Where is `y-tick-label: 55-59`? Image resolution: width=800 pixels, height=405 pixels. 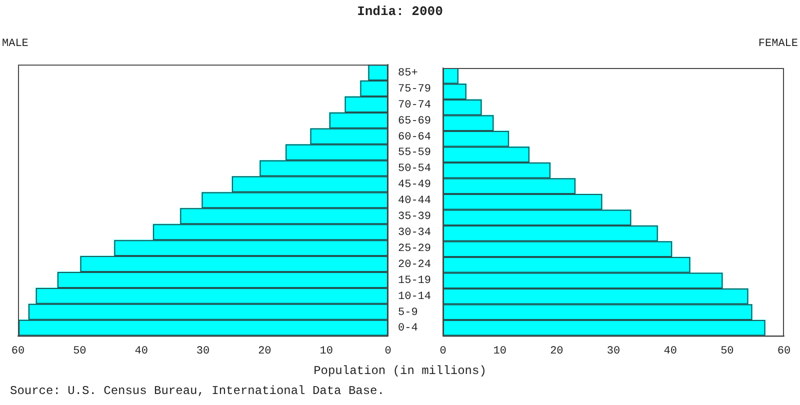
y-tick-label: 55-59 is located at coordinates (415, 153).